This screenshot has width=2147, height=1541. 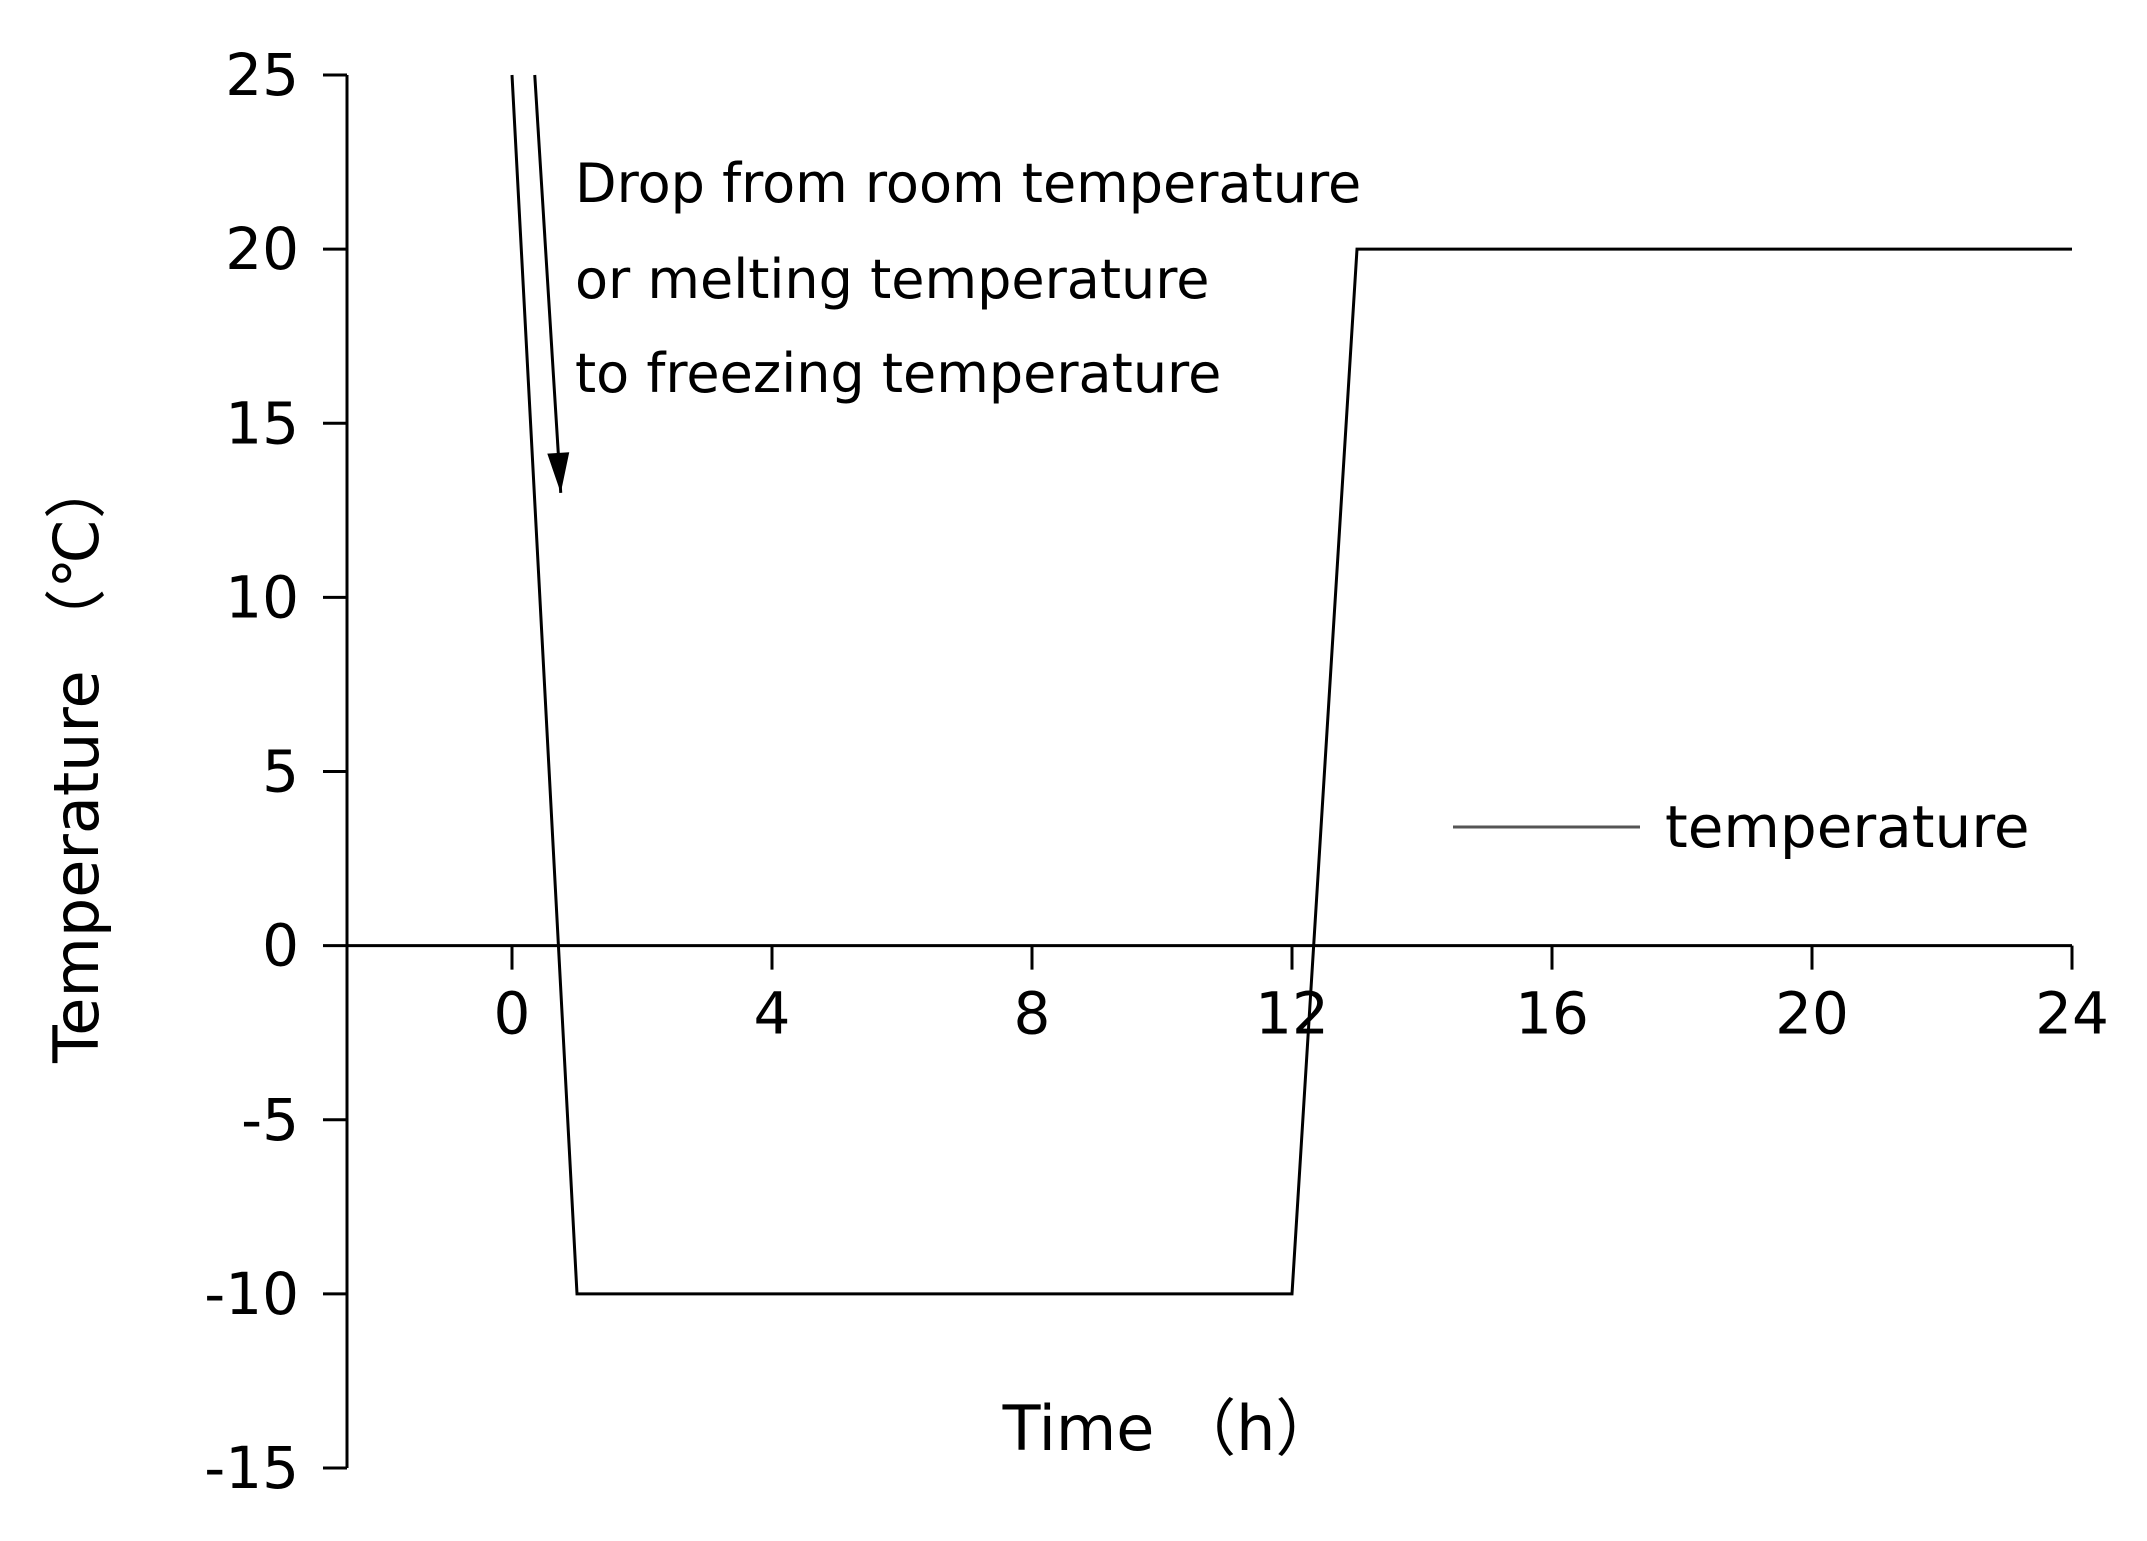 I want to click on y-tick-label: 10, so click(x=262, y=597).